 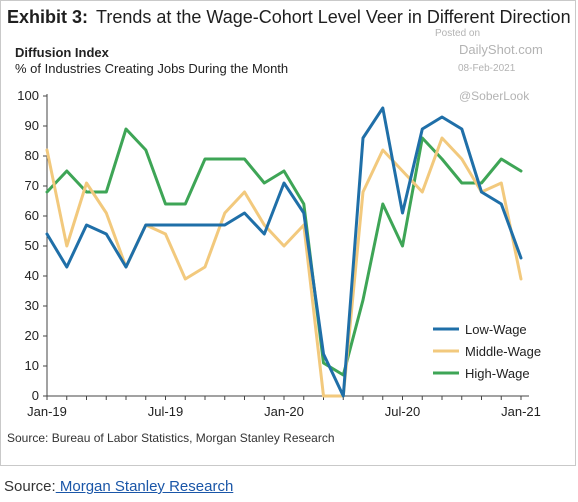 I want to click on watermark-handle: @SoberLook, so click(x=494, y=96).